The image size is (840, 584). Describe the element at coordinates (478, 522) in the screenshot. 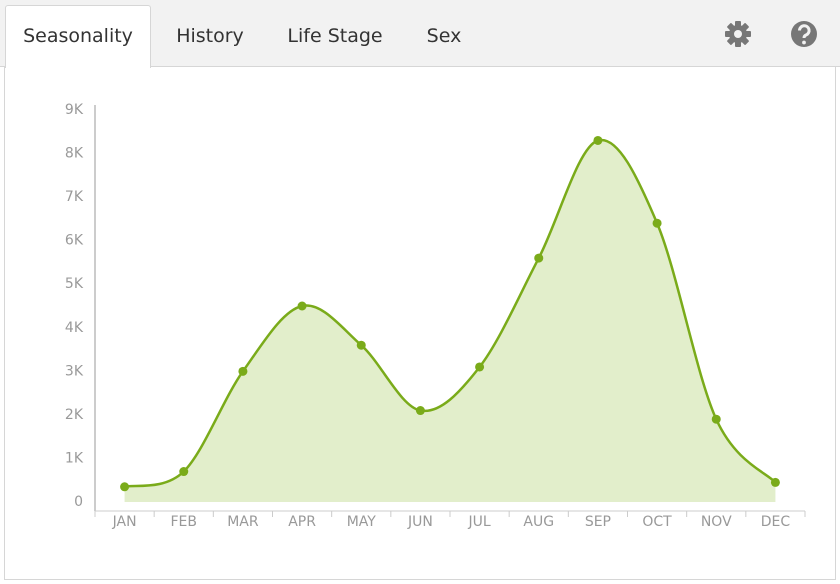

I see `x-tick-label: JUL` at that location.